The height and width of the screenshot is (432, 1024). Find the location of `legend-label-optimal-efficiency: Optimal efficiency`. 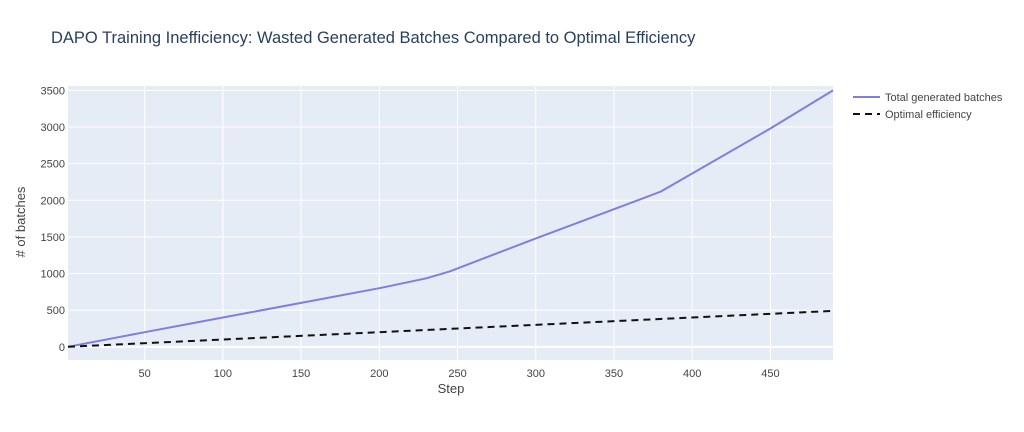

legend-label-optimal-efficiency: Optimal efficiency is located at coordinates (928, 115).